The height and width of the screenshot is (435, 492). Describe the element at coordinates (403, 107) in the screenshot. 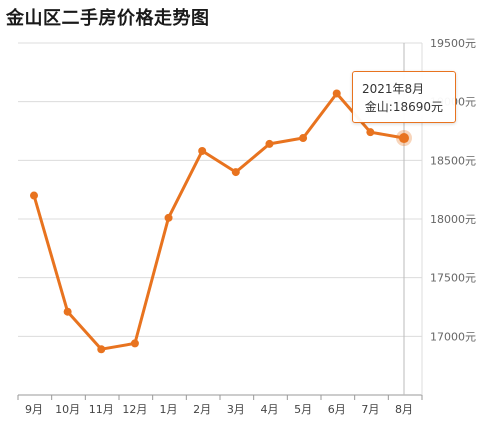

I see `tooltip-value: 金山:18690元` at that location.